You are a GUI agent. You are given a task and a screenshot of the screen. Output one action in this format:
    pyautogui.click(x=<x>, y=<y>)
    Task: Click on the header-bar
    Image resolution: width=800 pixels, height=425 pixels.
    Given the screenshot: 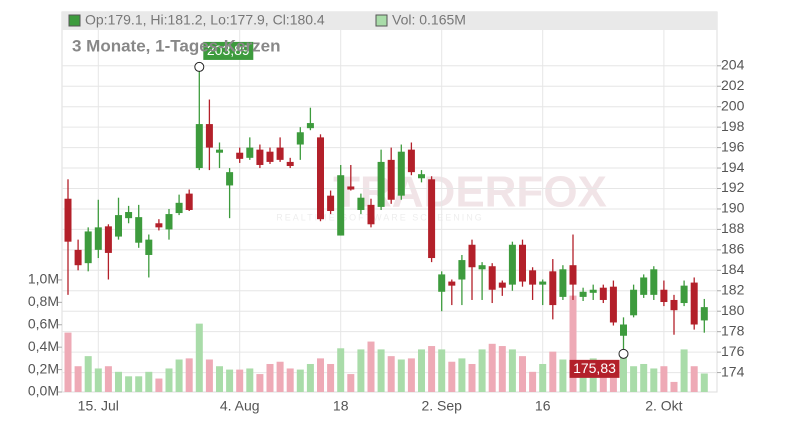 What is the action you would take?
    pyautogui.click(x=389, y=21)
    